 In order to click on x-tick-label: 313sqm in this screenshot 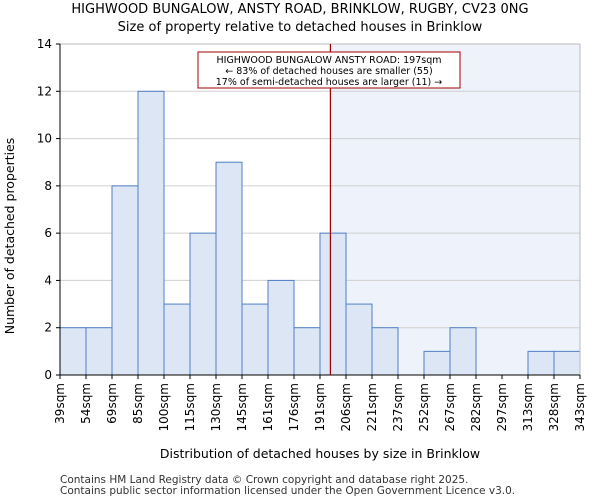, I will do `click(528, 407)`.